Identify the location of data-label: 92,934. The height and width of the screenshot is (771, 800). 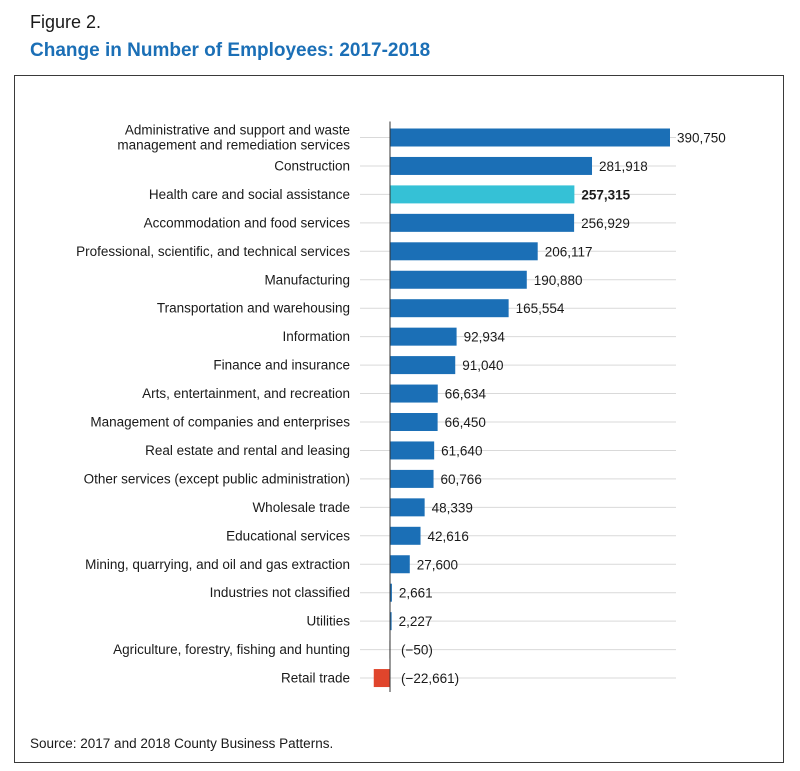
(485, 337).